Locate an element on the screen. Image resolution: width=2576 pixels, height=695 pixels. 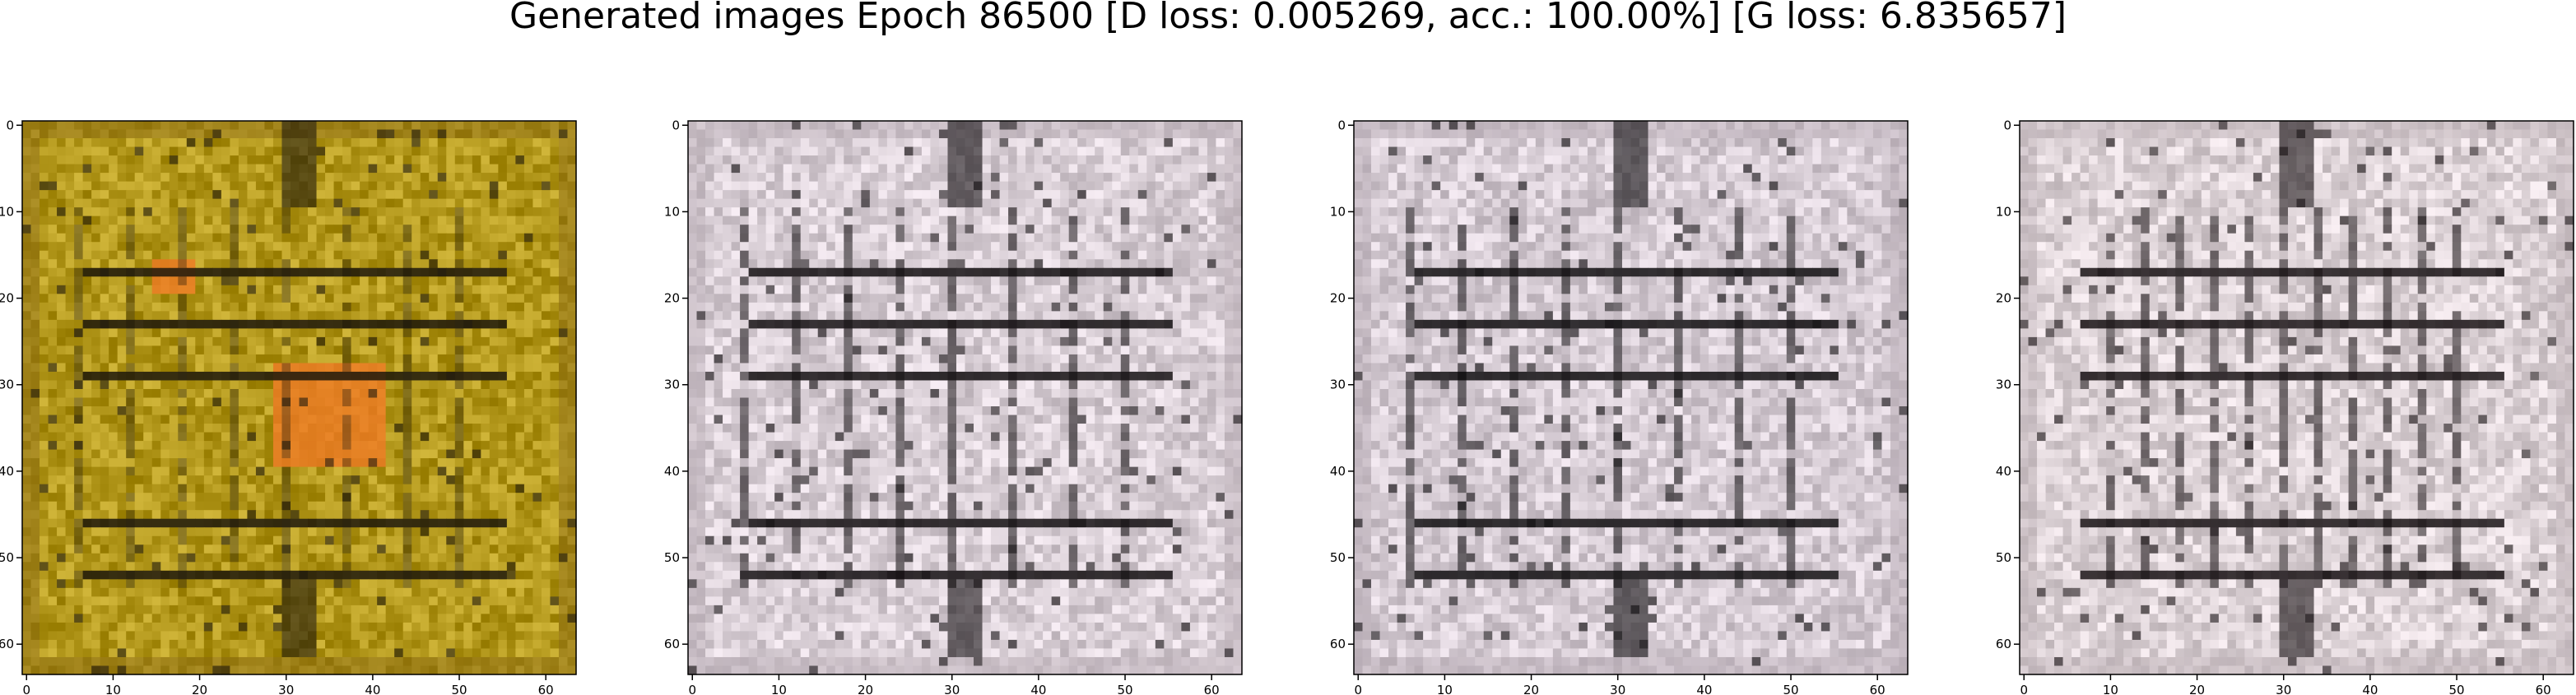
x-tick-labels-1: 0 10 20 30 40 50 60 is located at coordinates (287, 689).